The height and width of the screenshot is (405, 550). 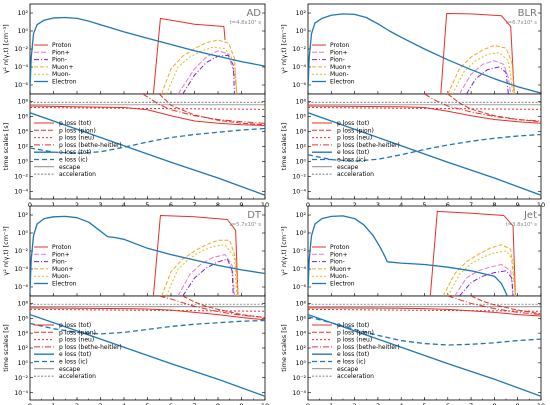 What do you see at coordinates (265, 403) in the screenshot?
I see `x-tick-label: 10` at bounding box center [265, 403].